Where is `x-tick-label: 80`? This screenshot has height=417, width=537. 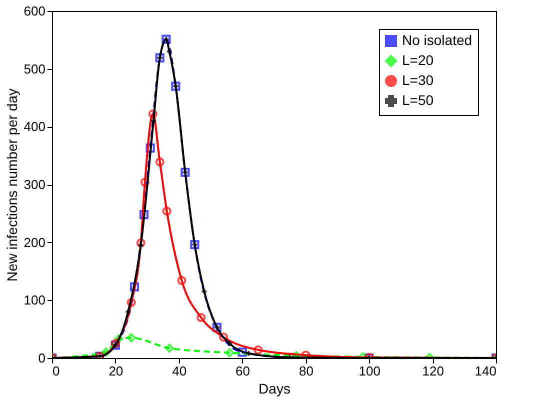
x-tick-label: 80 is located at coordinates (306, 371).